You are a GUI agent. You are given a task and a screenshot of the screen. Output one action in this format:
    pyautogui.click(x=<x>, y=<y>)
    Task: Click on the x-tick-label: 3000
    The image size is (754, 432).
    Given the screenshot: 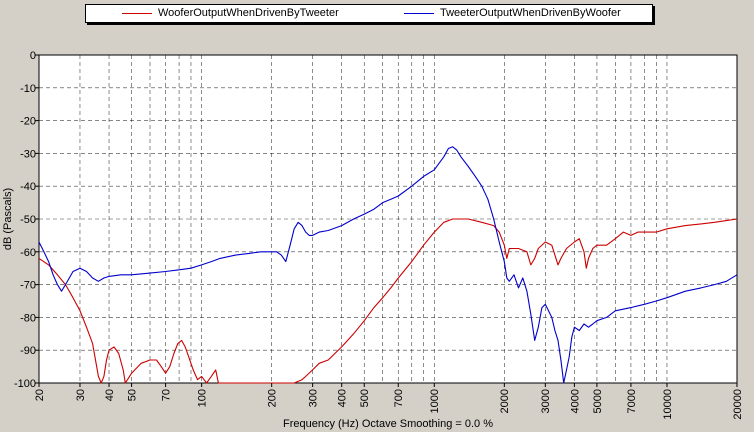 What is the action you would take?
    pyautogui.click(x=546, y=401)
    